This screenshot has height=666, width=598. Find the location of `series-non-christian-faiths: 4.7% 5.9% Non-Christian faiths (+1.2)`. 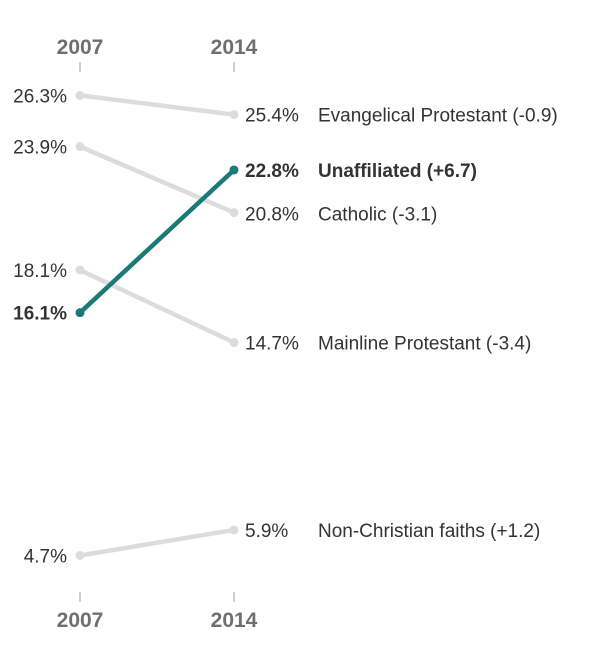

series-non-christian-faiths: 4.7% 5.9% Non-Christian faiths (+1.2) is located at coordinates (282, 544).